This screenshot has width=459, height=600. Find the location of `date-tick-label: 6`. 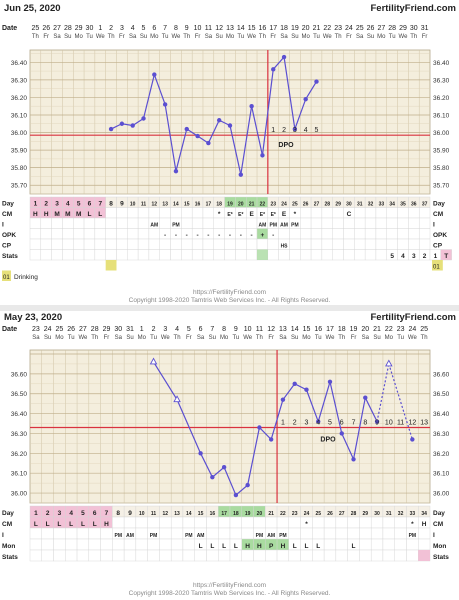

date-tick-label: 6 is located at coordinates (154, 28).